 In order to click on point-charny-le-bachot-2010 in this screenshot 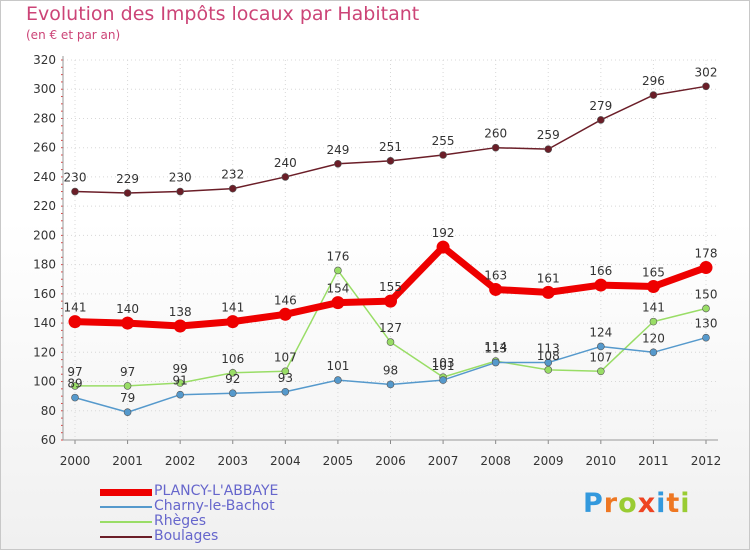, I will do `click(601, 346)`.